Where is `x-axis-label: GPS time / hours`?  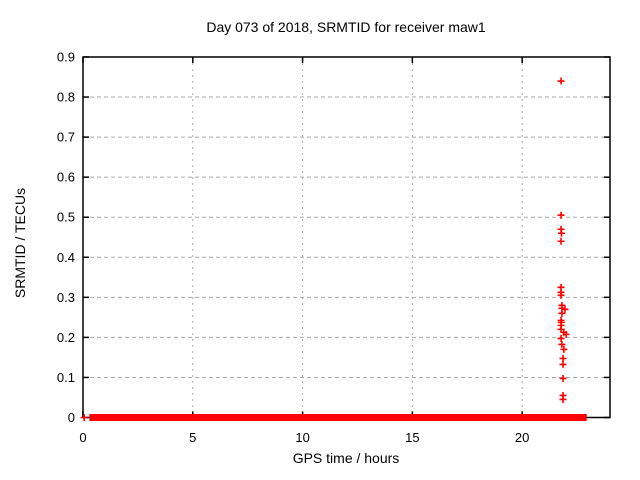
x-axis-label: GPS time / hours is located at coordinates (346, 458).